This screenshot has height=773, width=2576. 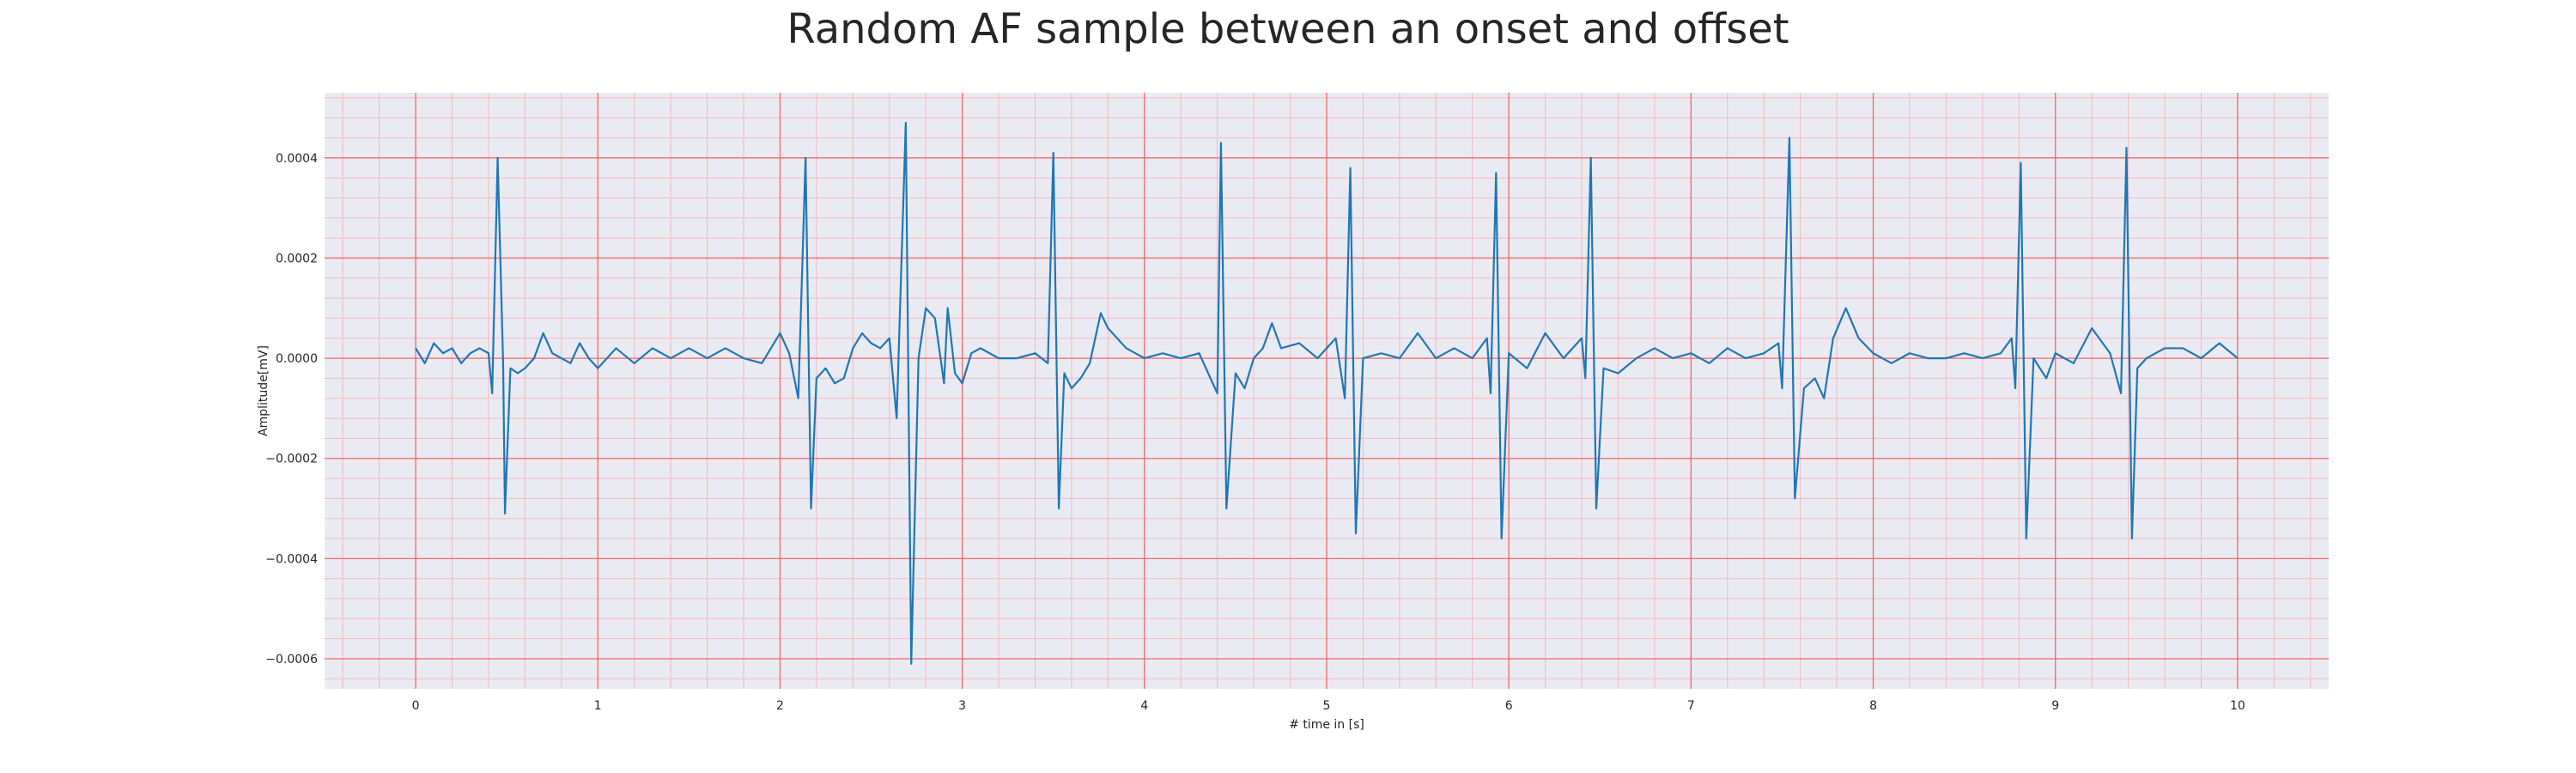 What do you see at coordinates (962, 706) in the screenshot?
I see `x-tick-label: 3` at bounding box center [962, 706].